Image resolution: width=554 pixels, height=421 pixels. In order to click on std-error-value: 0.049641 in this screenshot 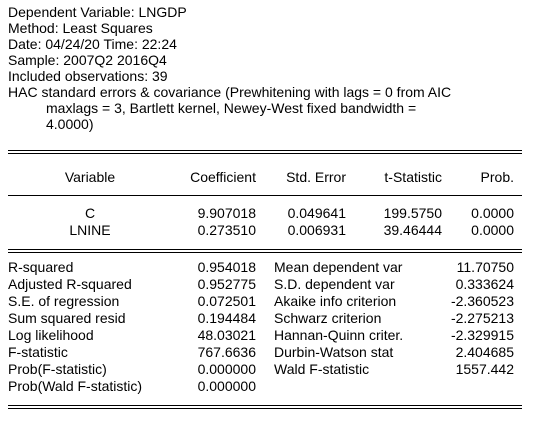, I will do `click(316, 213)`.